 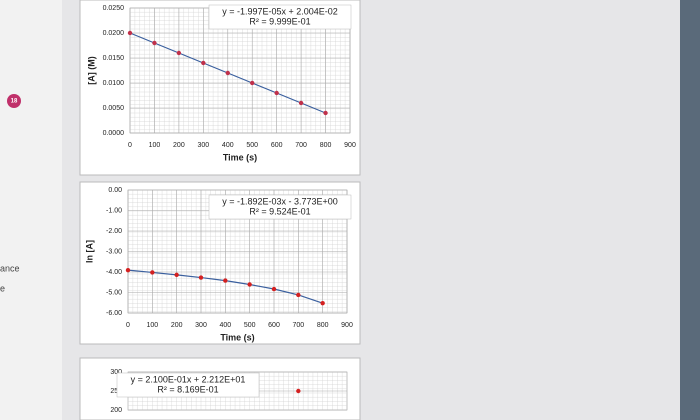 I want to click on badge, so click(x=14, y=101).